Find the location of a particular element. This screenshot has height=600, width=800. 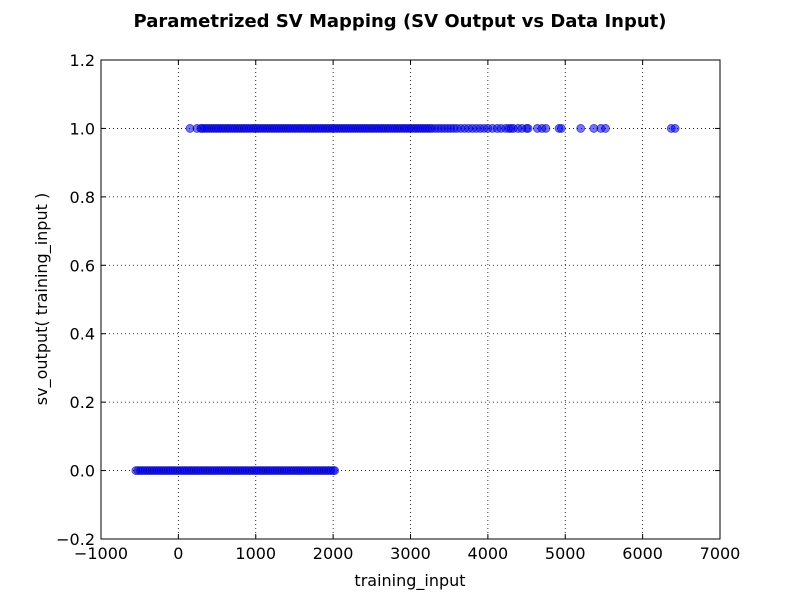

y-tick-labels: −0.2 0.0 0.2 0.4 0.6 0.8 1.0 1.2 is located at coordinates (75, 300).